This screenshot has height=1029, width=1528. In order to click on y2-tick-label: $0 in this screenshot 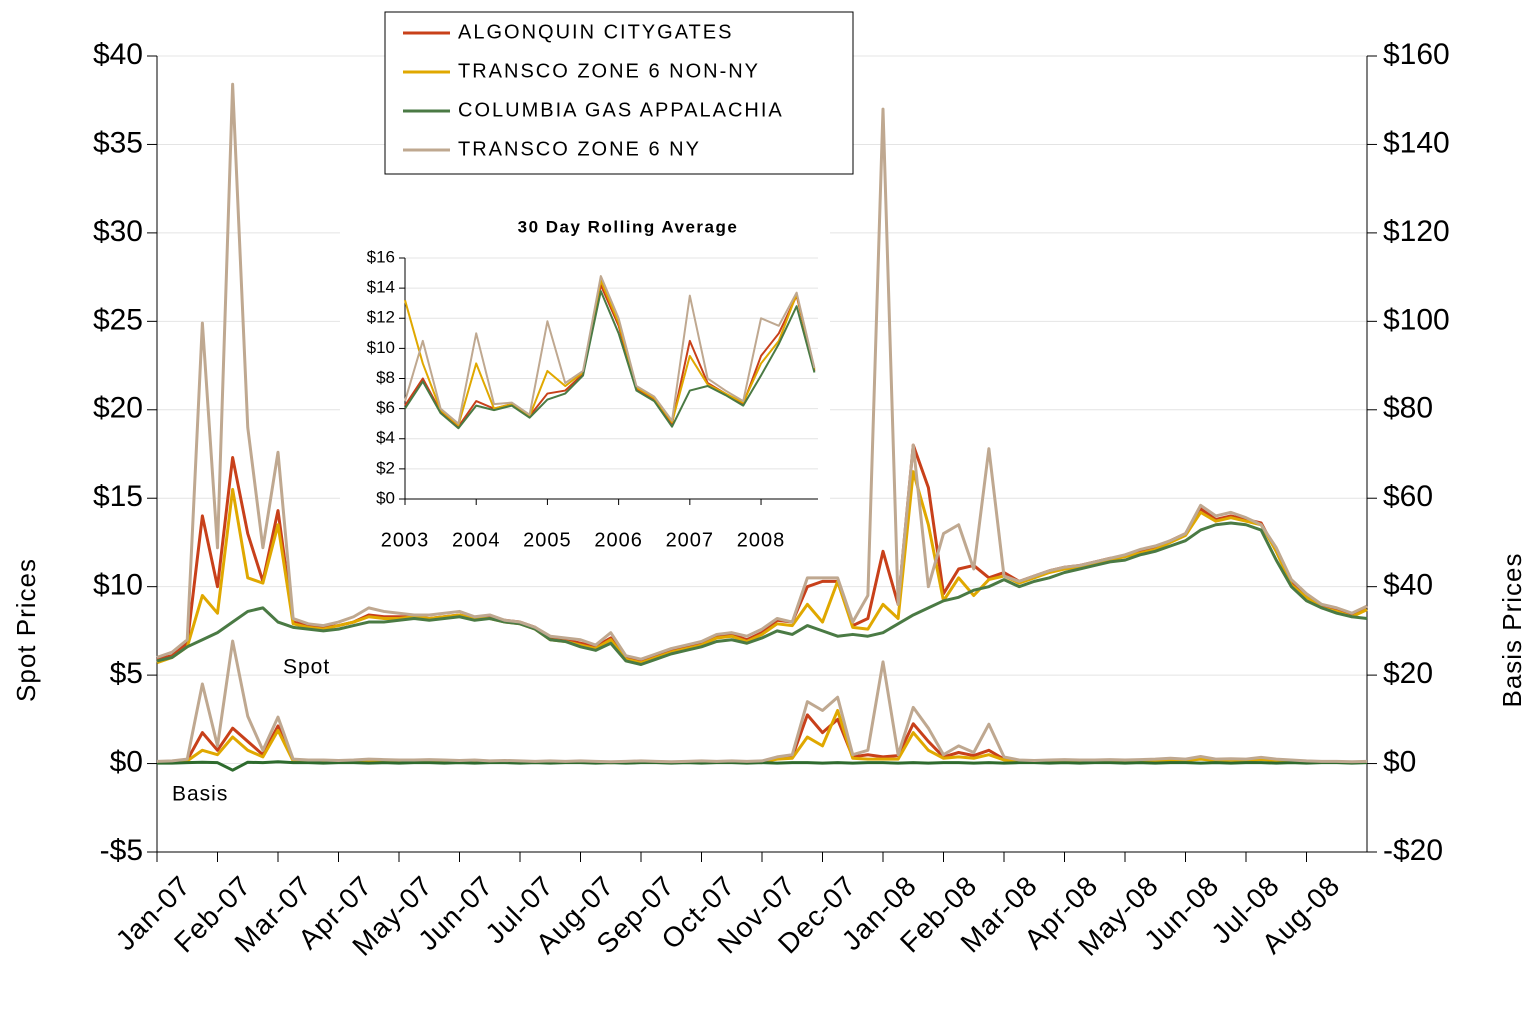, I will do `click(1399, 761)`.